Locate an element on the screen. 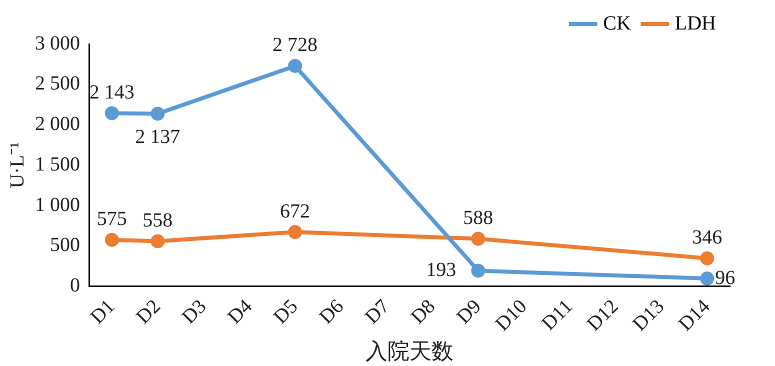 This screenshot has height=366, width=775. data-label: 558 is located at coordinates (157, 220).